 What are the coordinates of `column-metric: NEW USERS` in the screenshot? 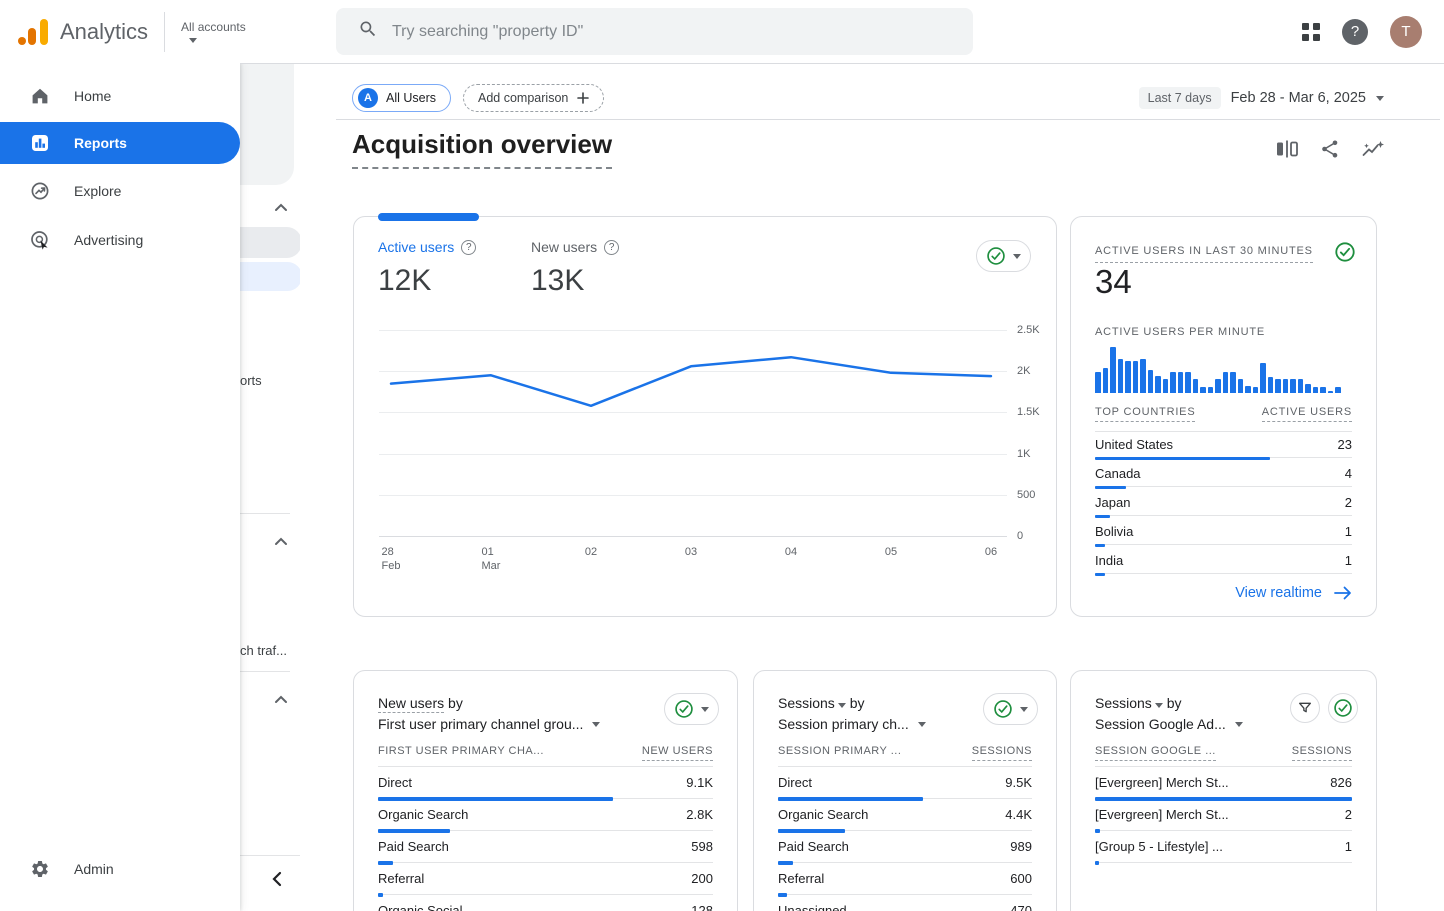 It's located at (677, 753).